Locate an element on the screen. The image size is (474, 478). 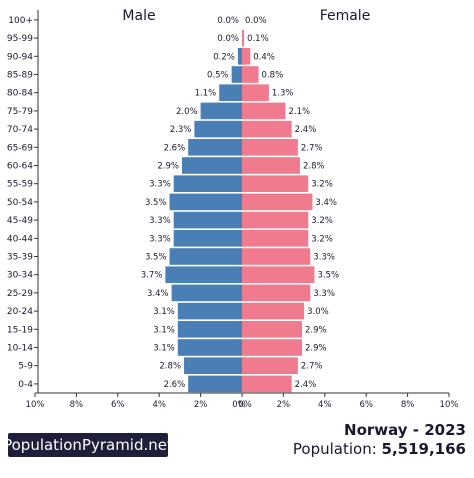
age-group-label: 75-79 is located at coordinates (20, 112).